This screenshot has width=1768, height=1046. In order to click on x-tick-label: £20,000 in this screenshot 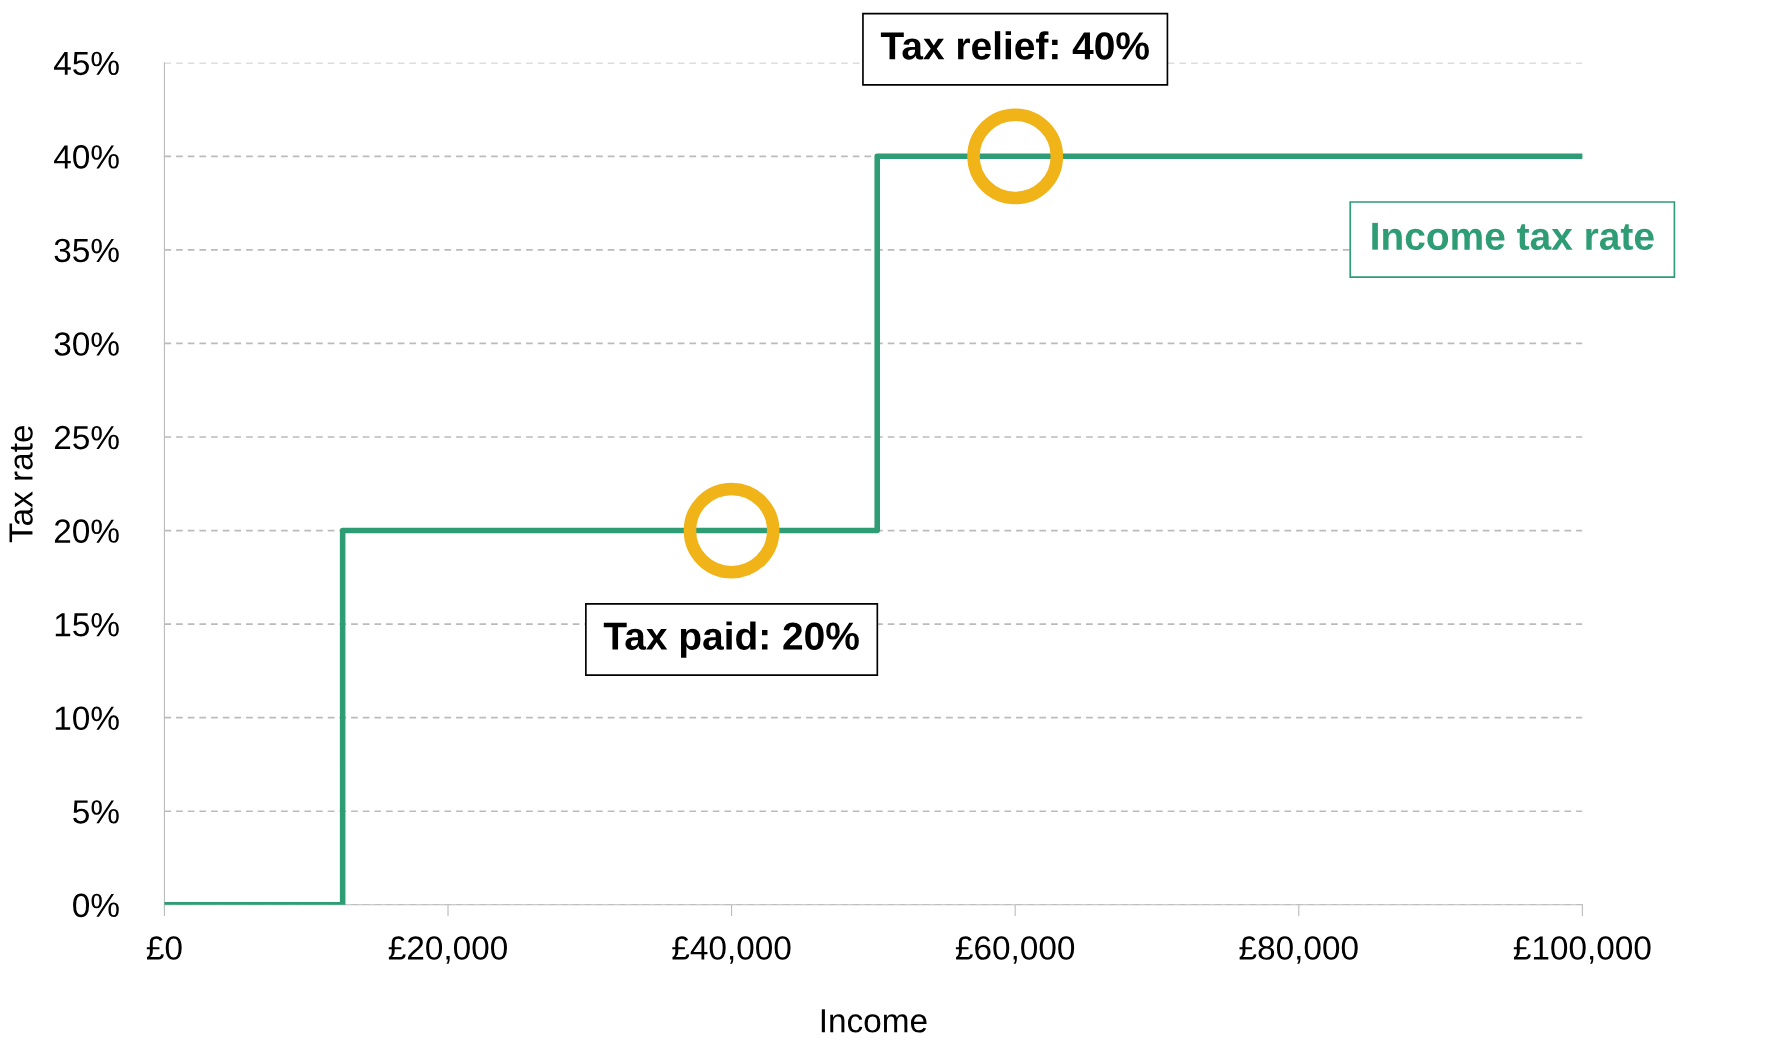, I will do `click(447, 950)`.